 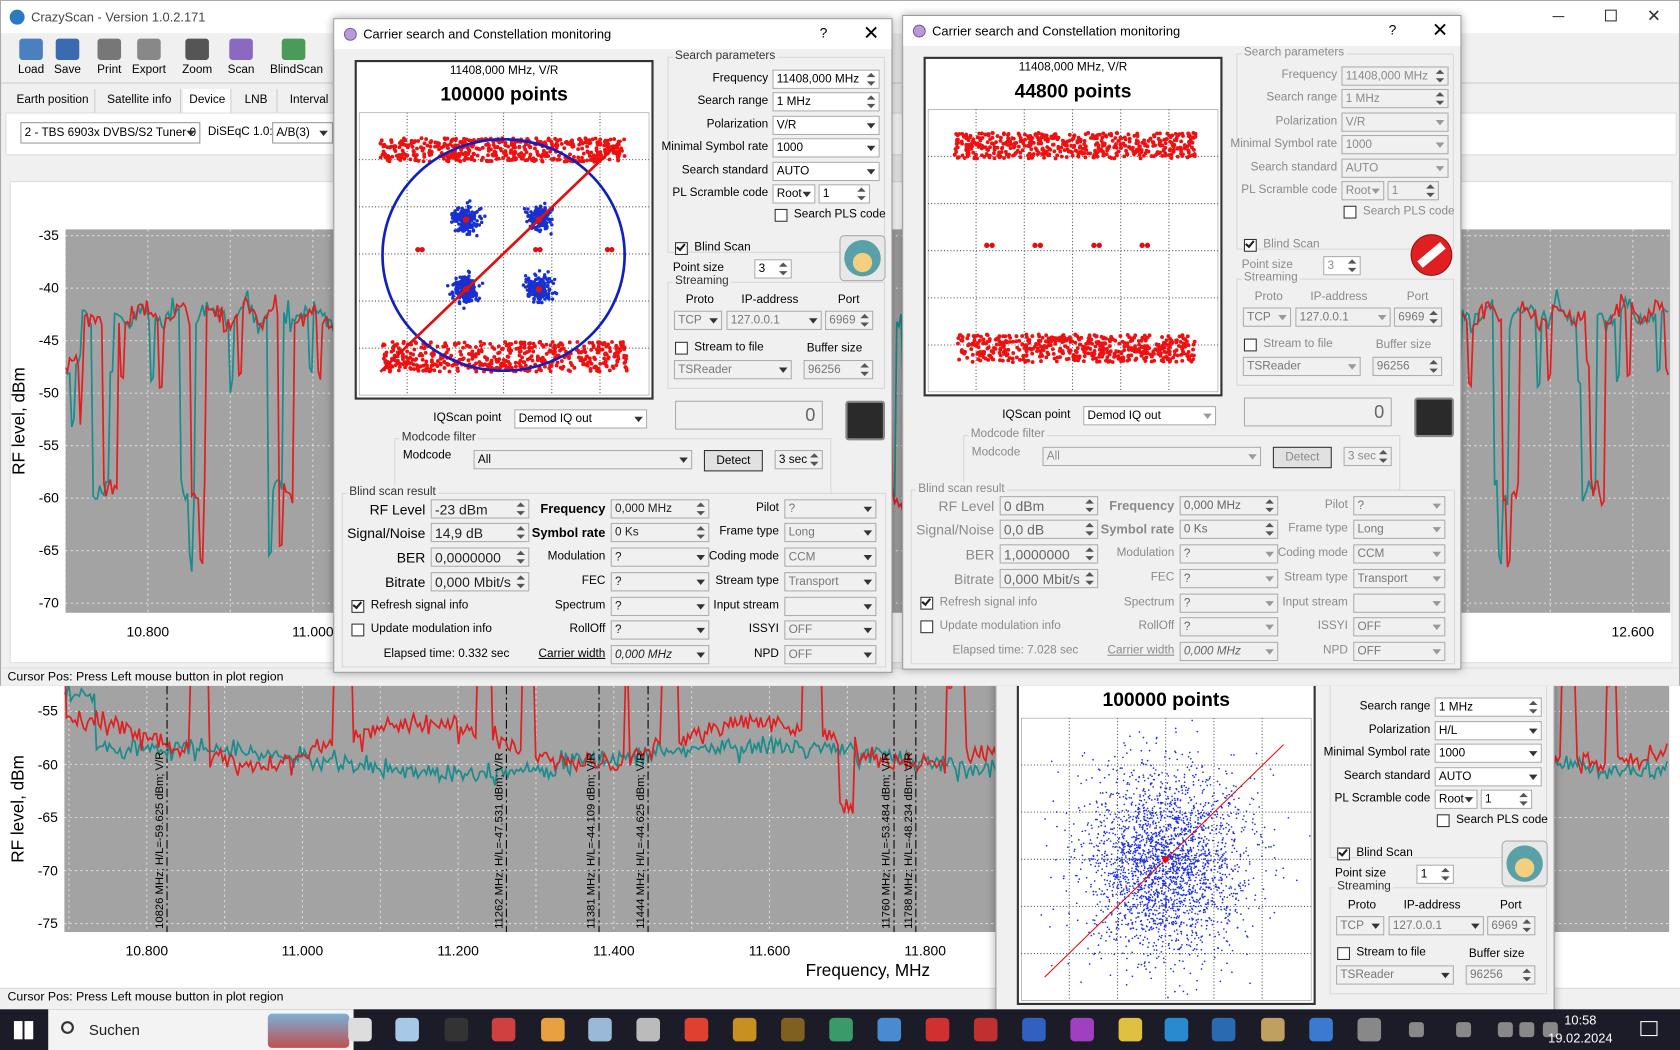 What do you see at coordinates (241, 57) in the screenshot?
I see `toolbar-button: Scan` at bounding box center [241, 57].